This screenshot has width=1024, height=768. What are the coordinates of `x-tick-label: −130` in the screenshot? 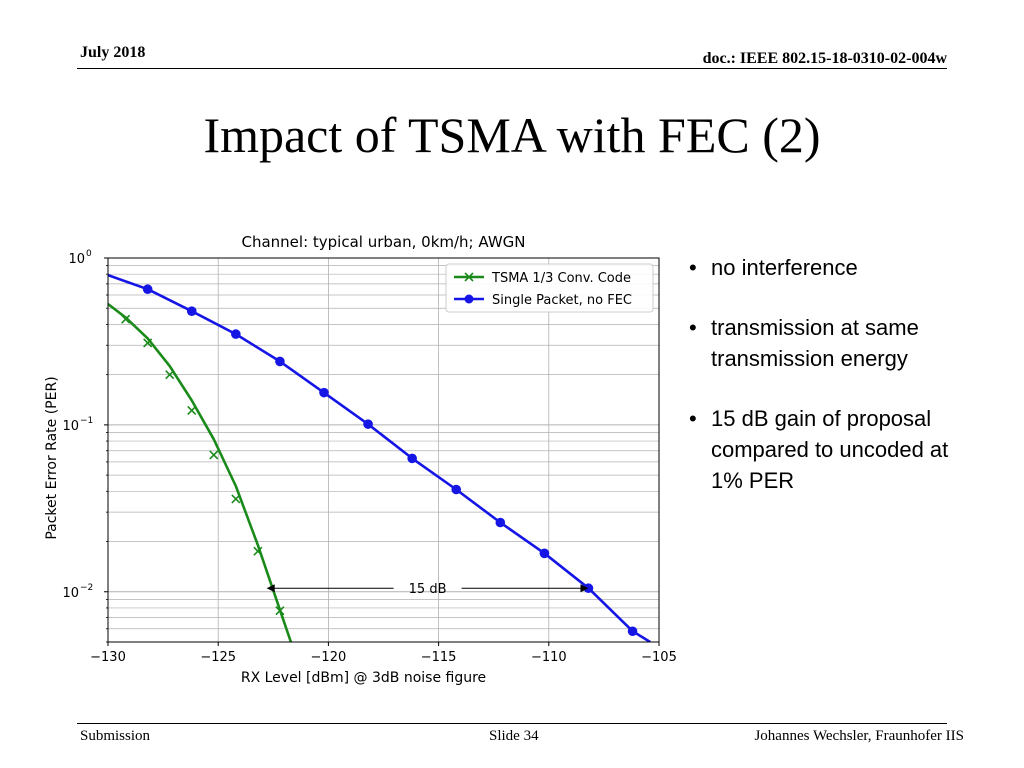 It's located at (108, 657).